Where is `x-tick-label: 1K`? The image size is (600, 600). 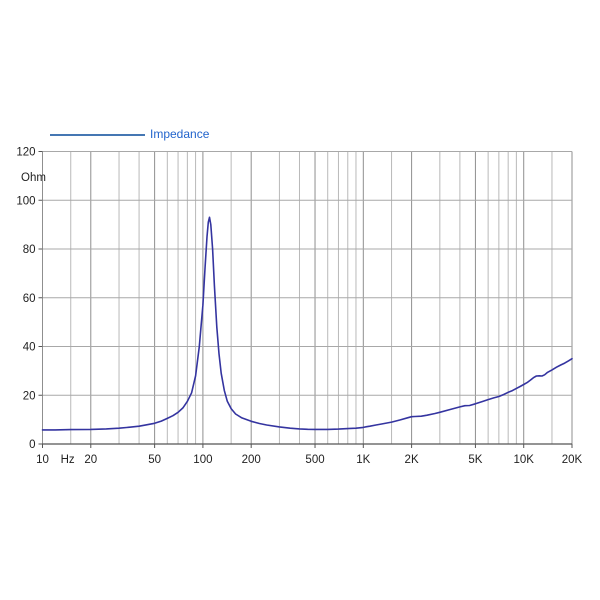
x-tick-label: 1K is located at coordinates (363, 460).